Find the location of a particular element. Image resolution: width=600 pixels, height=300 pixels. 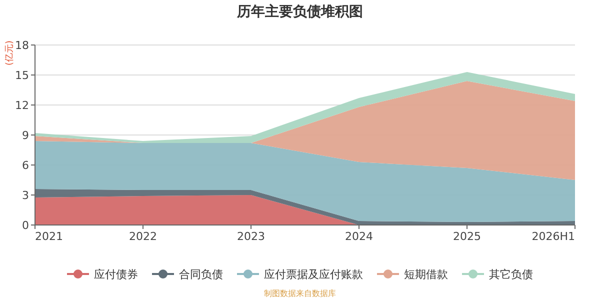

x-tick-label: 2025 is located at coordinates (467, 236).